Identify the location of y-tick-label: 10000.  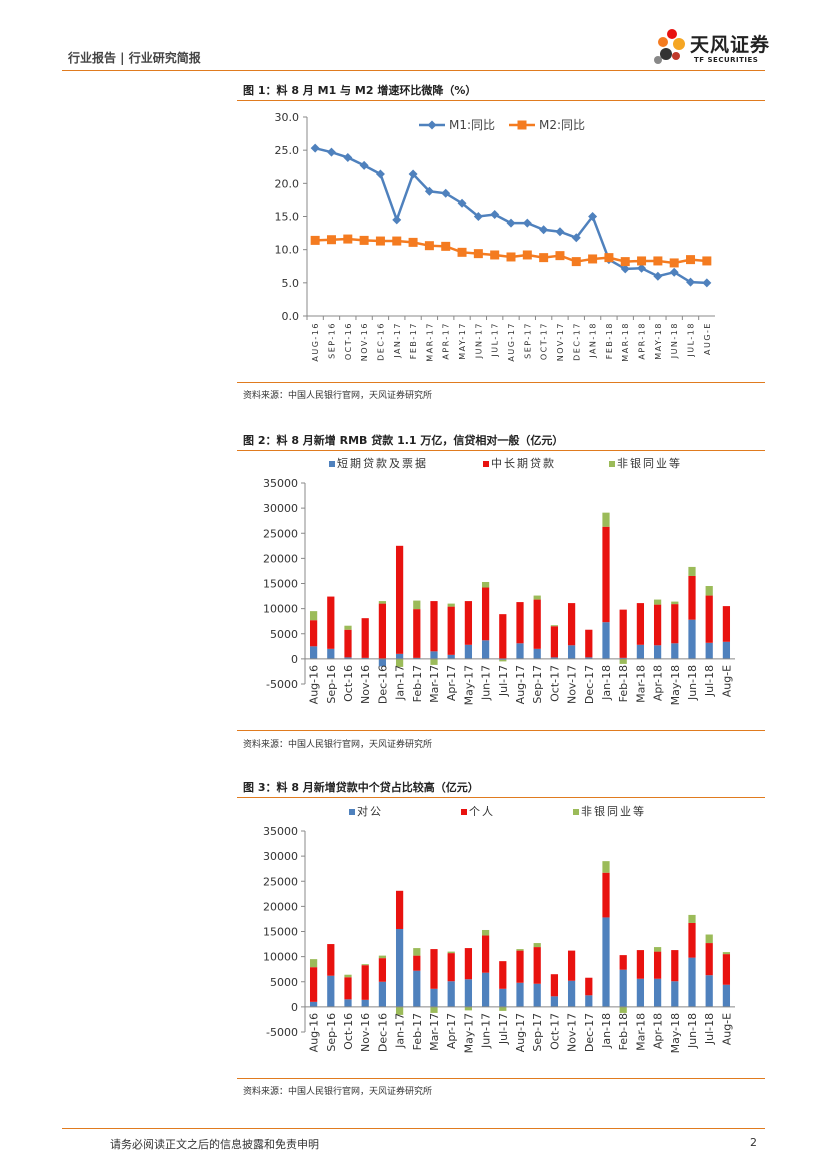
(280, 609).